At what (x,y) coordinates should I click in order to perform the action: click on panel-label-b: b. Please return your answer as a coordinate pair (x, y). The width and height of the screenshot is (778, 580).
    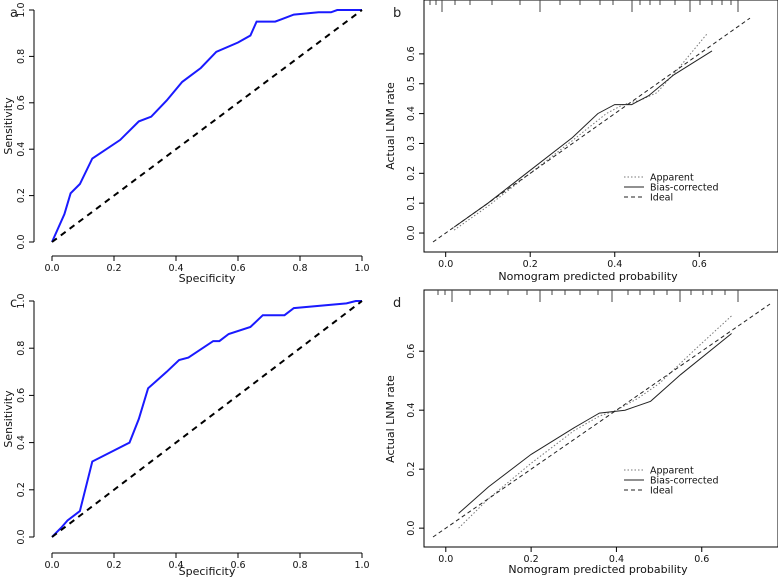
    Looking at the image, I should click on (397, 13).